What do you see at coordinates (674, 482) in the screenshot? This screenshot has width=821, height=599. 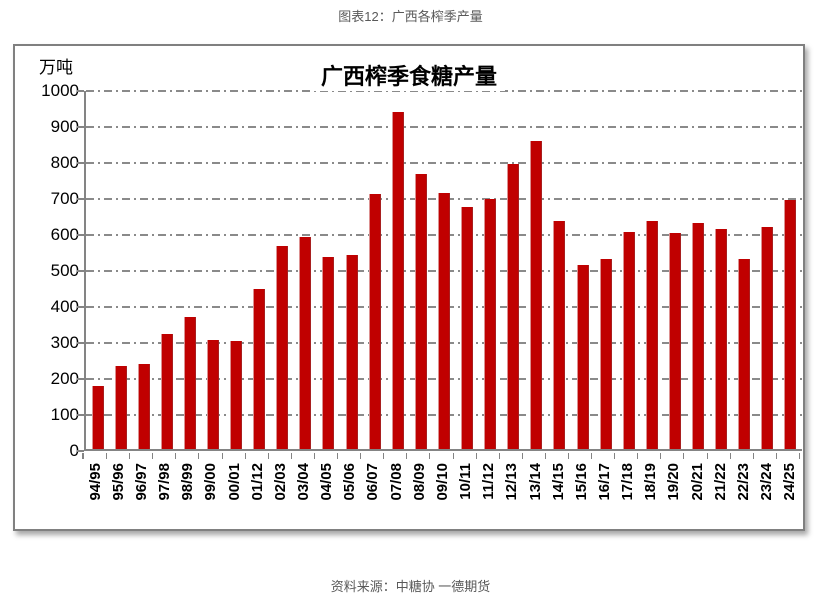 I see `x-tick-label: 19/20` at bounding box center [674, 482].